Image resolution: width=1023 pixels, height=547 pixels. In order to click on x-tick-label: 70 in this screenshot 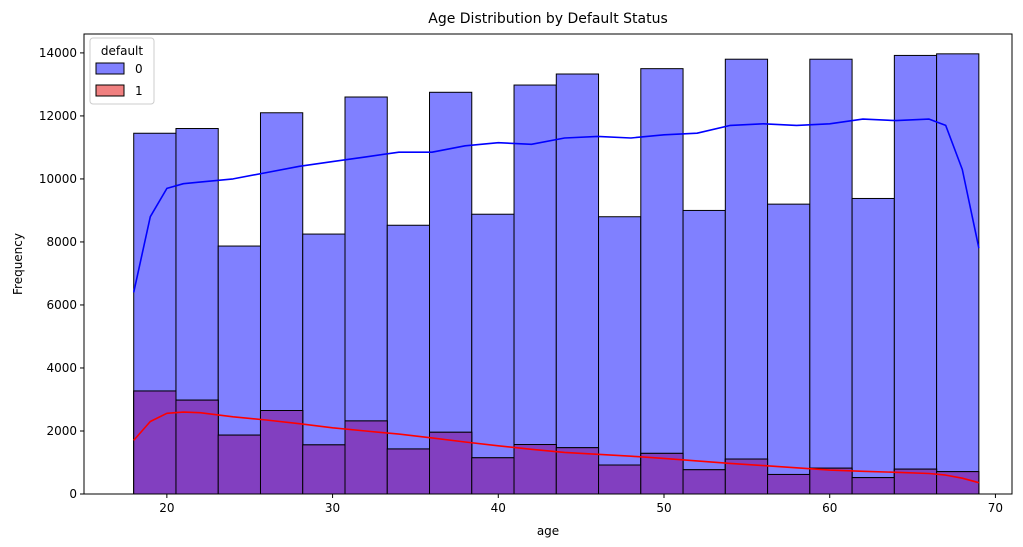, I will do `click(995, 508)`.